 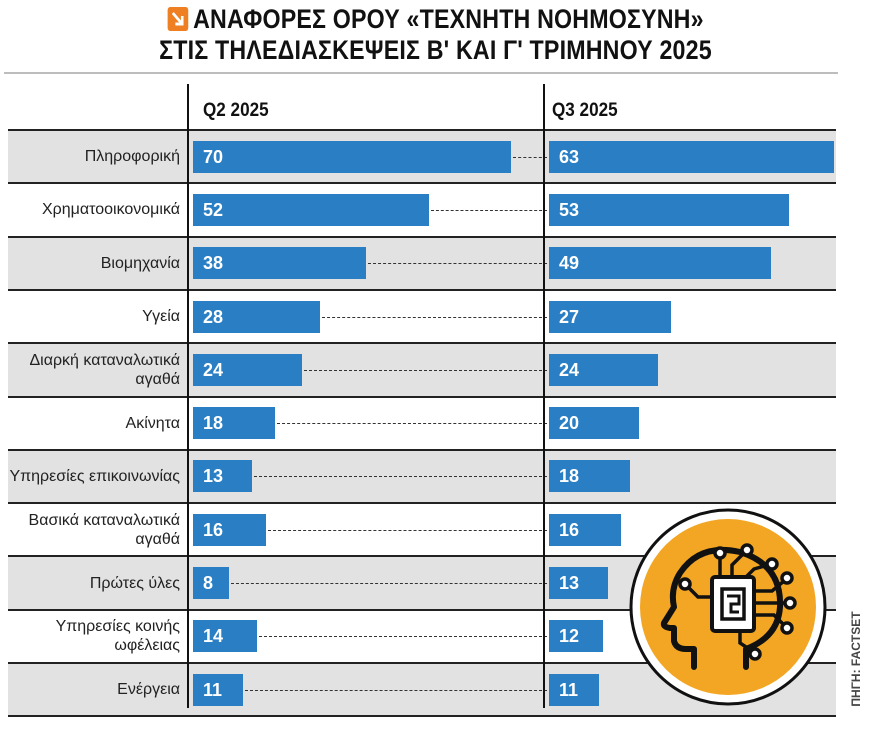 I want to click on category-label-text: Υγεία, so click(x=161, y=317).